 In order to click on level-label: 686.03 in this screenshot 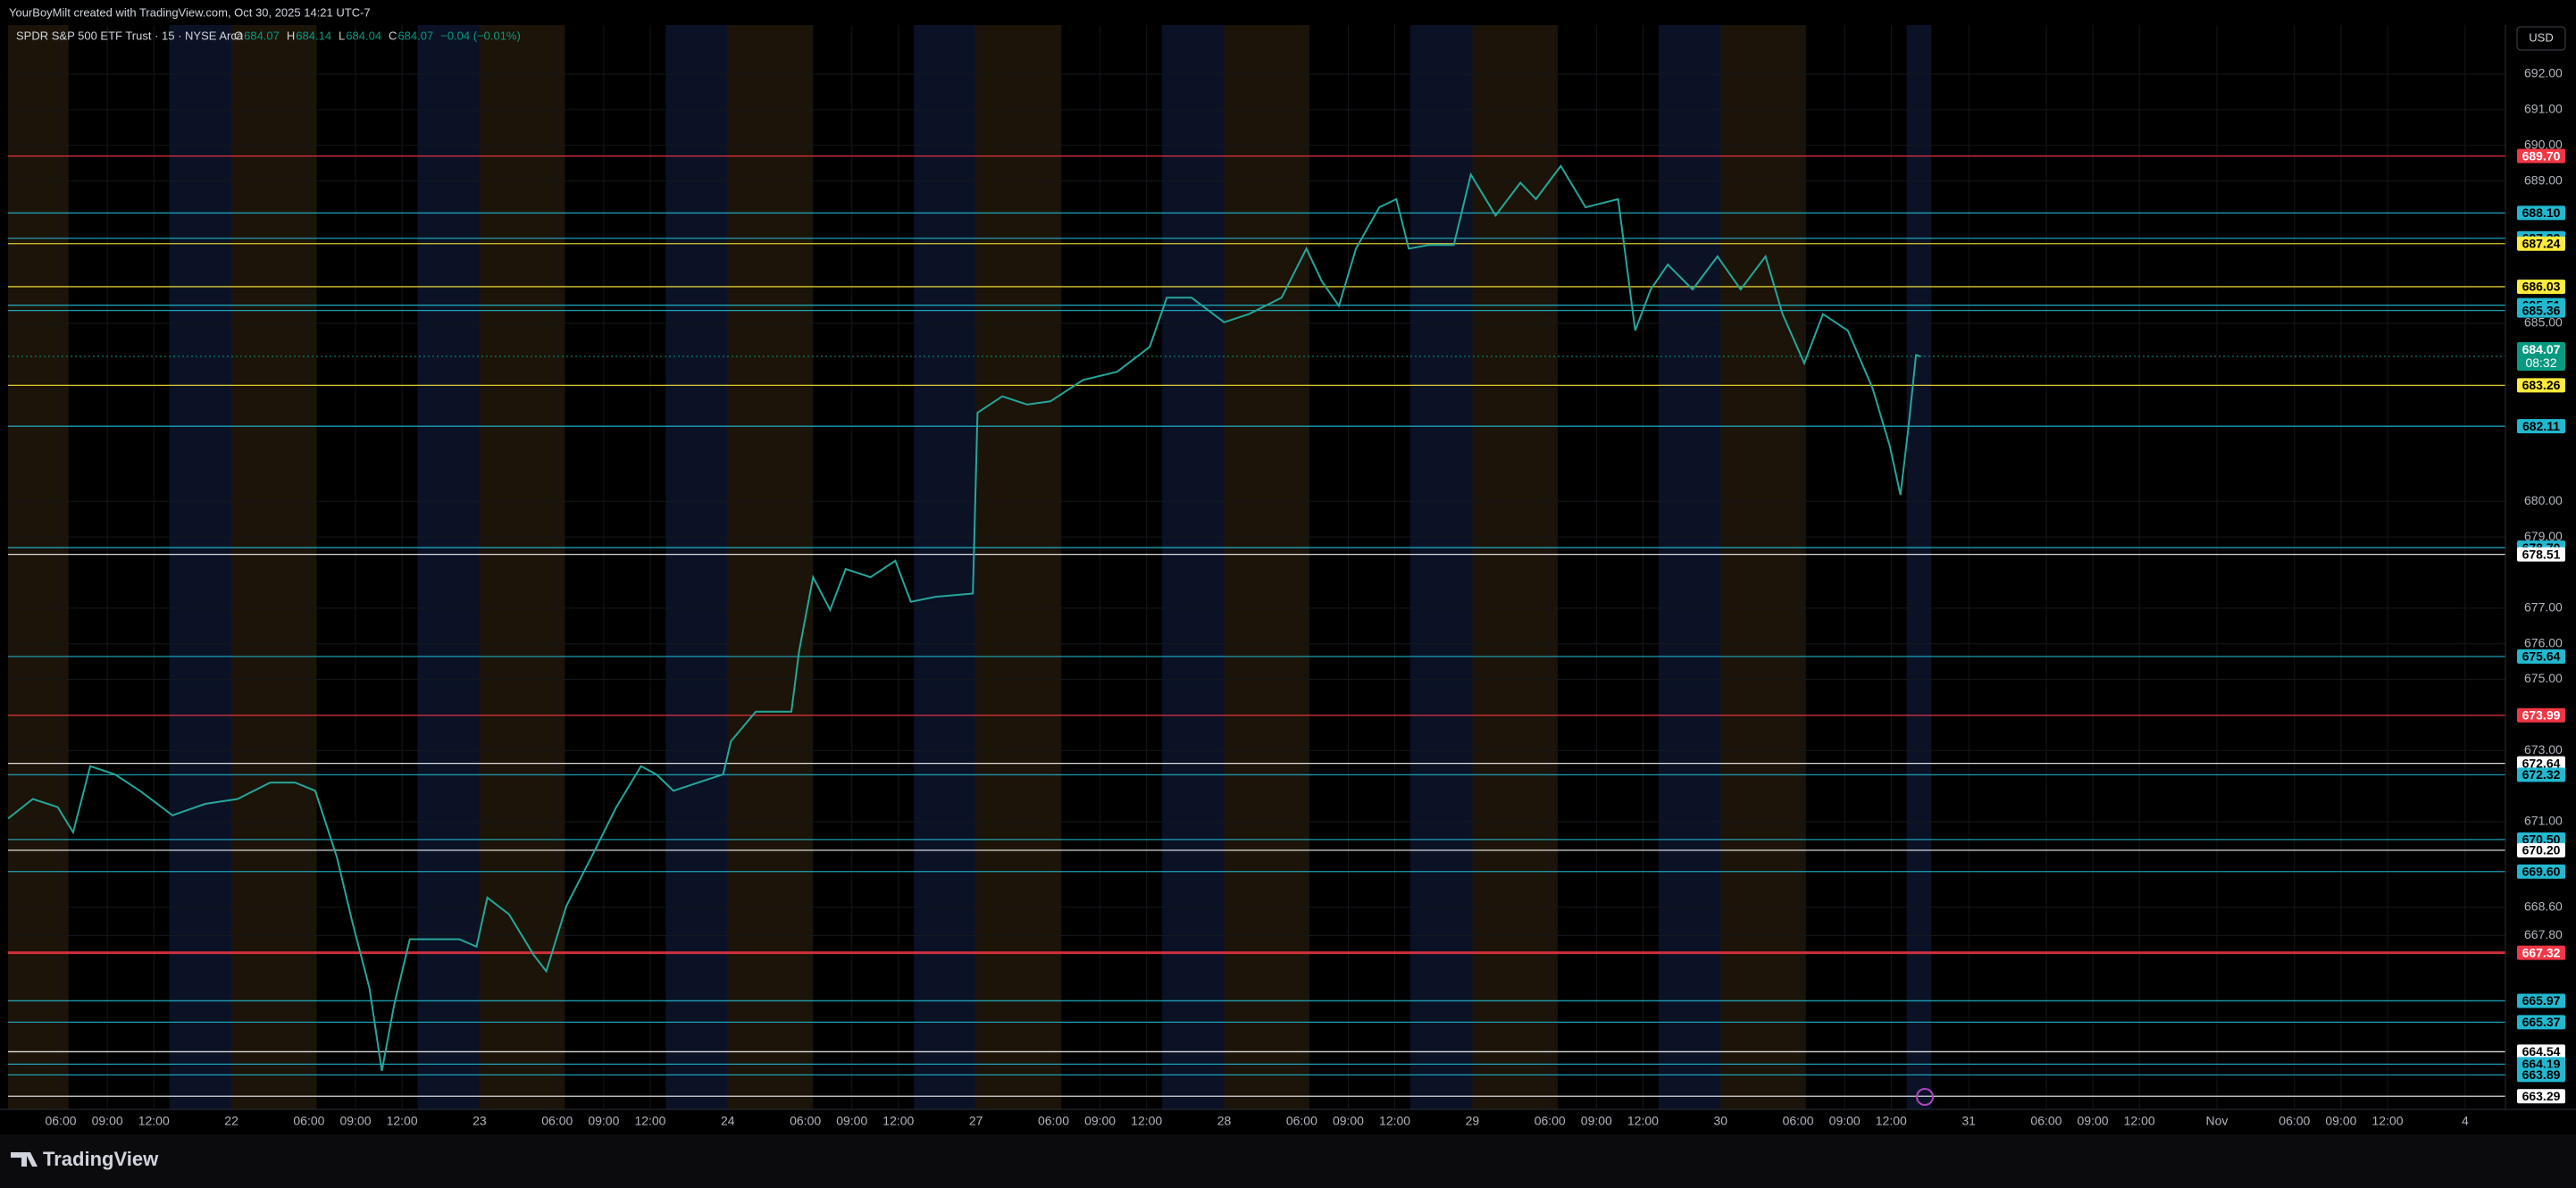, I will do `click(2541, 287)`.